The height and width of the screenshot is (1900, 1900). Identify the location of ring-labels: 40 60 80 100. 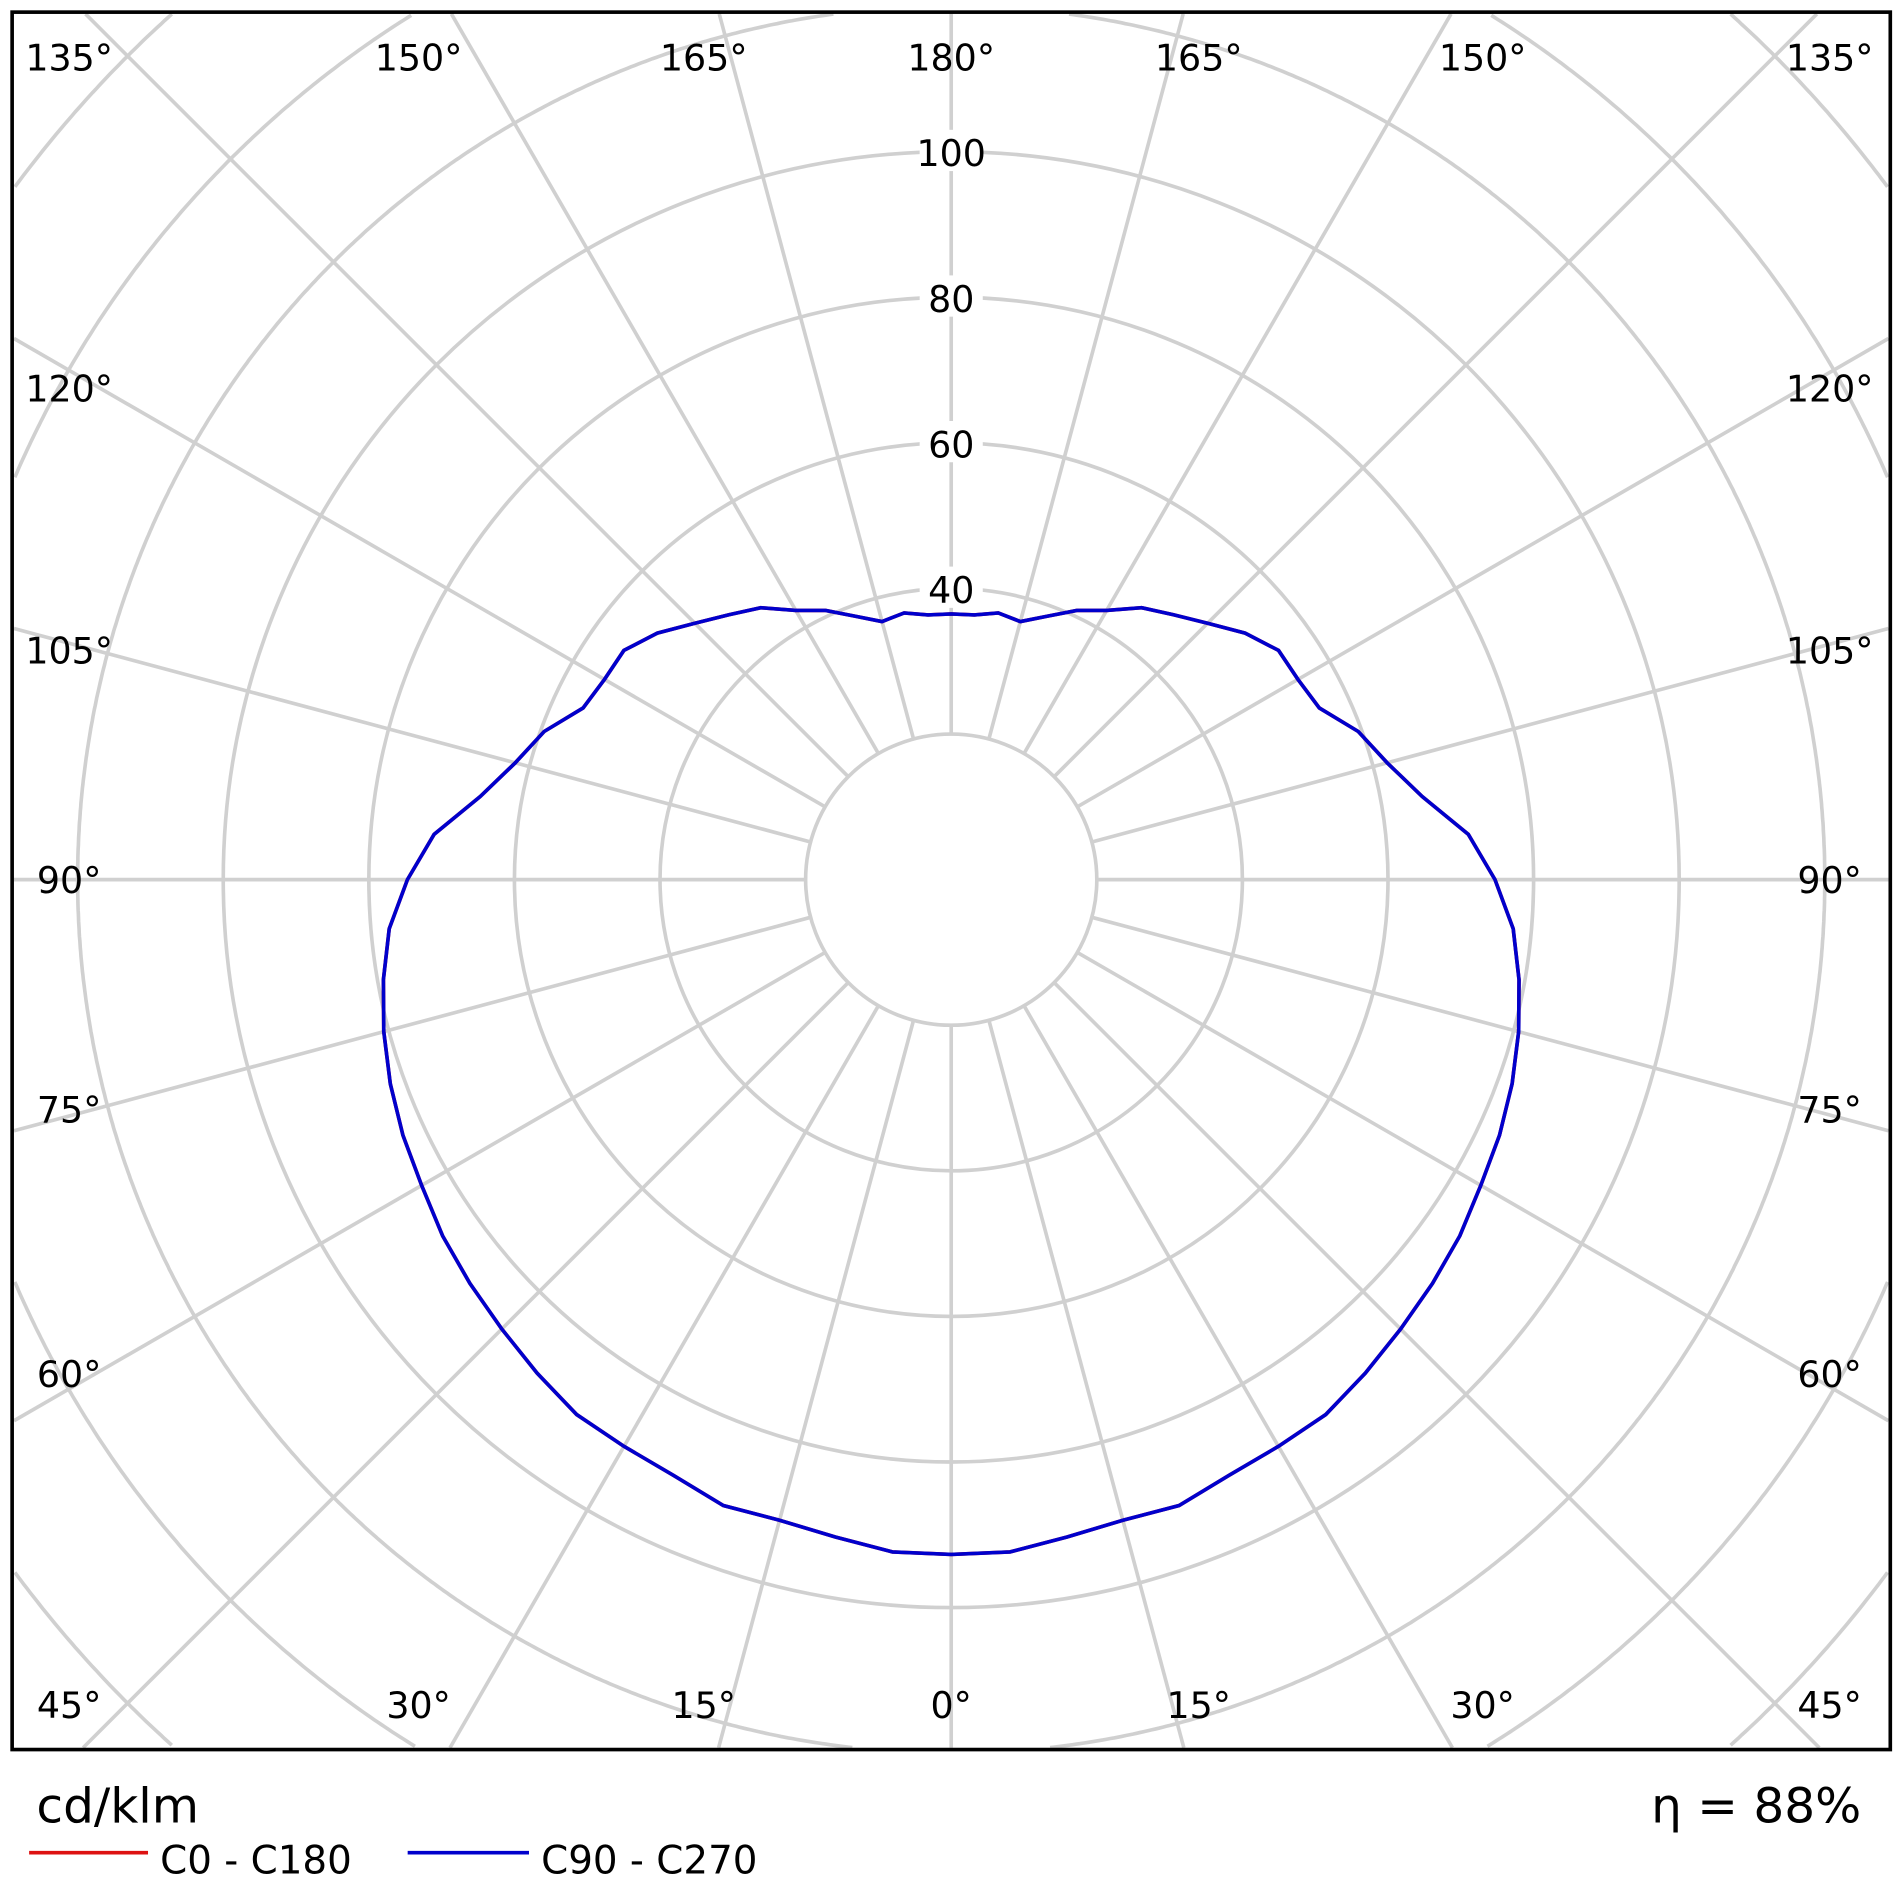
(951, 370).